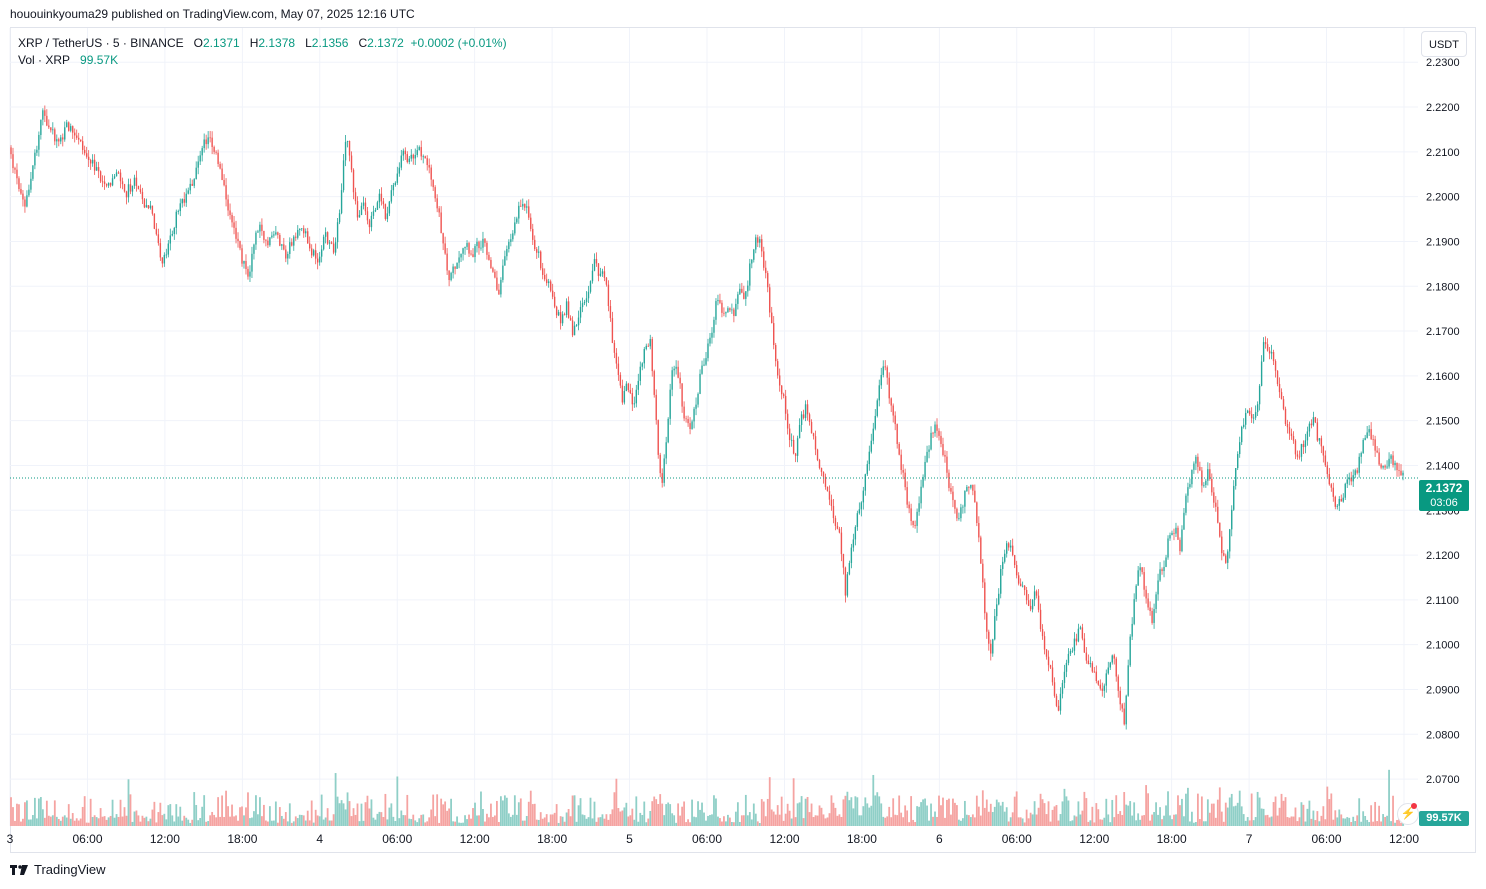 The height and width of the screenshot is (889, 1486). What do you see at coordinates (1442, 601) in the screenshot?
I see `price-tick-12: 2.1100` at bounding box center [1442, 601].